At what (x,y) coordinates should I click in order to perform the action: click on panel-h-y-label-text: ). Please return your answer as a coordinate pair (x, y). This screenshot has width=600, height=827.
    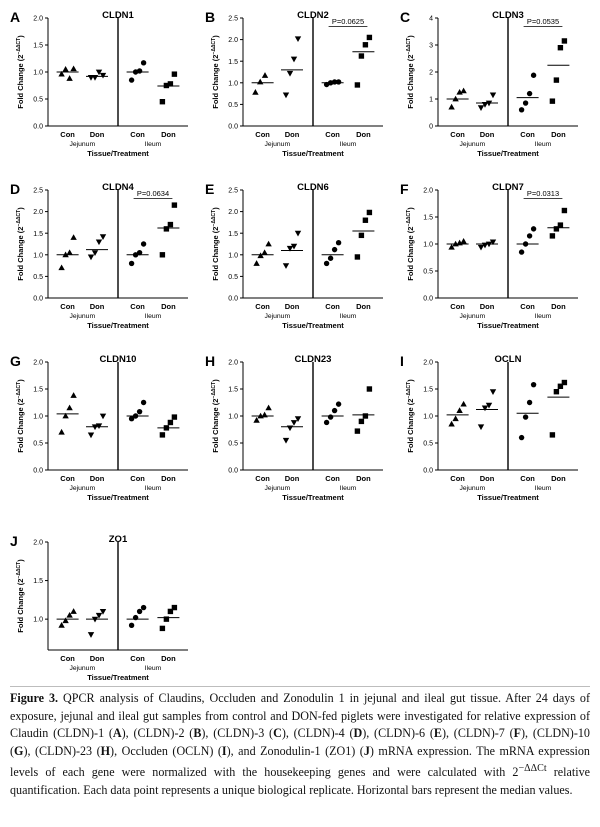
    Looking at the image, I should click on (215, 380).